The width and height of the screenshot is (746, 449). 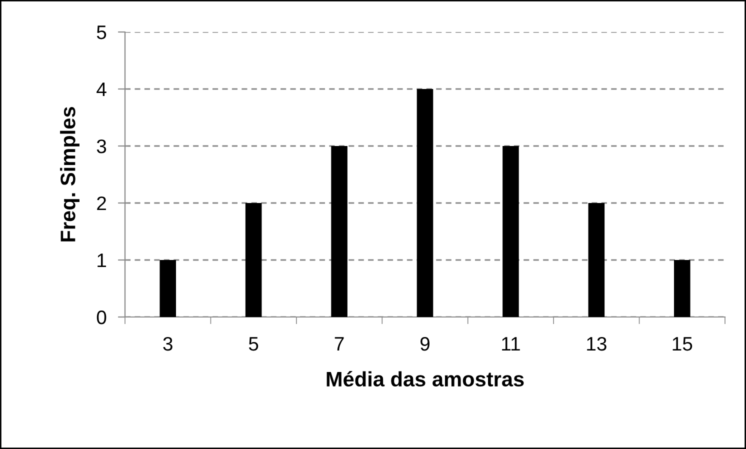 What do you see at coordinates (339, 344) in the screenshot?
I see `x-tick-label: 7` at bounding box center [339, 344].